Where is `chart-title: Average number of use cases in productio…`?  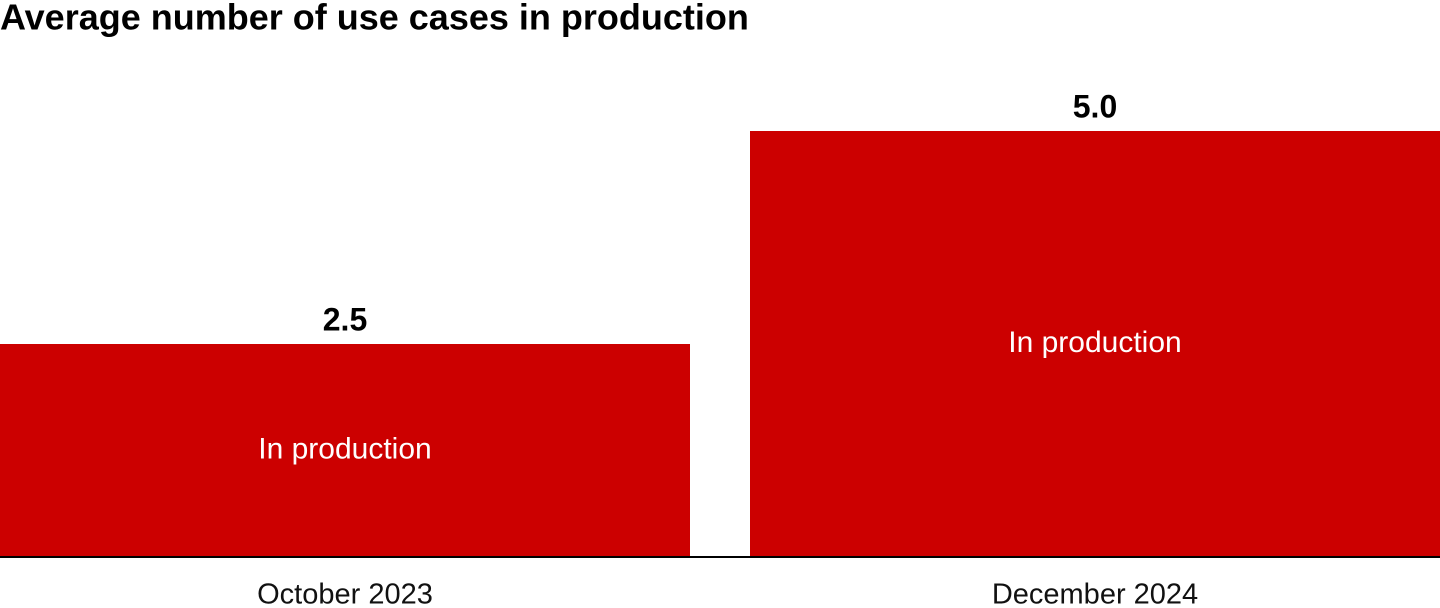 chart-title: Average number of use cases in productio… is located at coordinates (374, 19).